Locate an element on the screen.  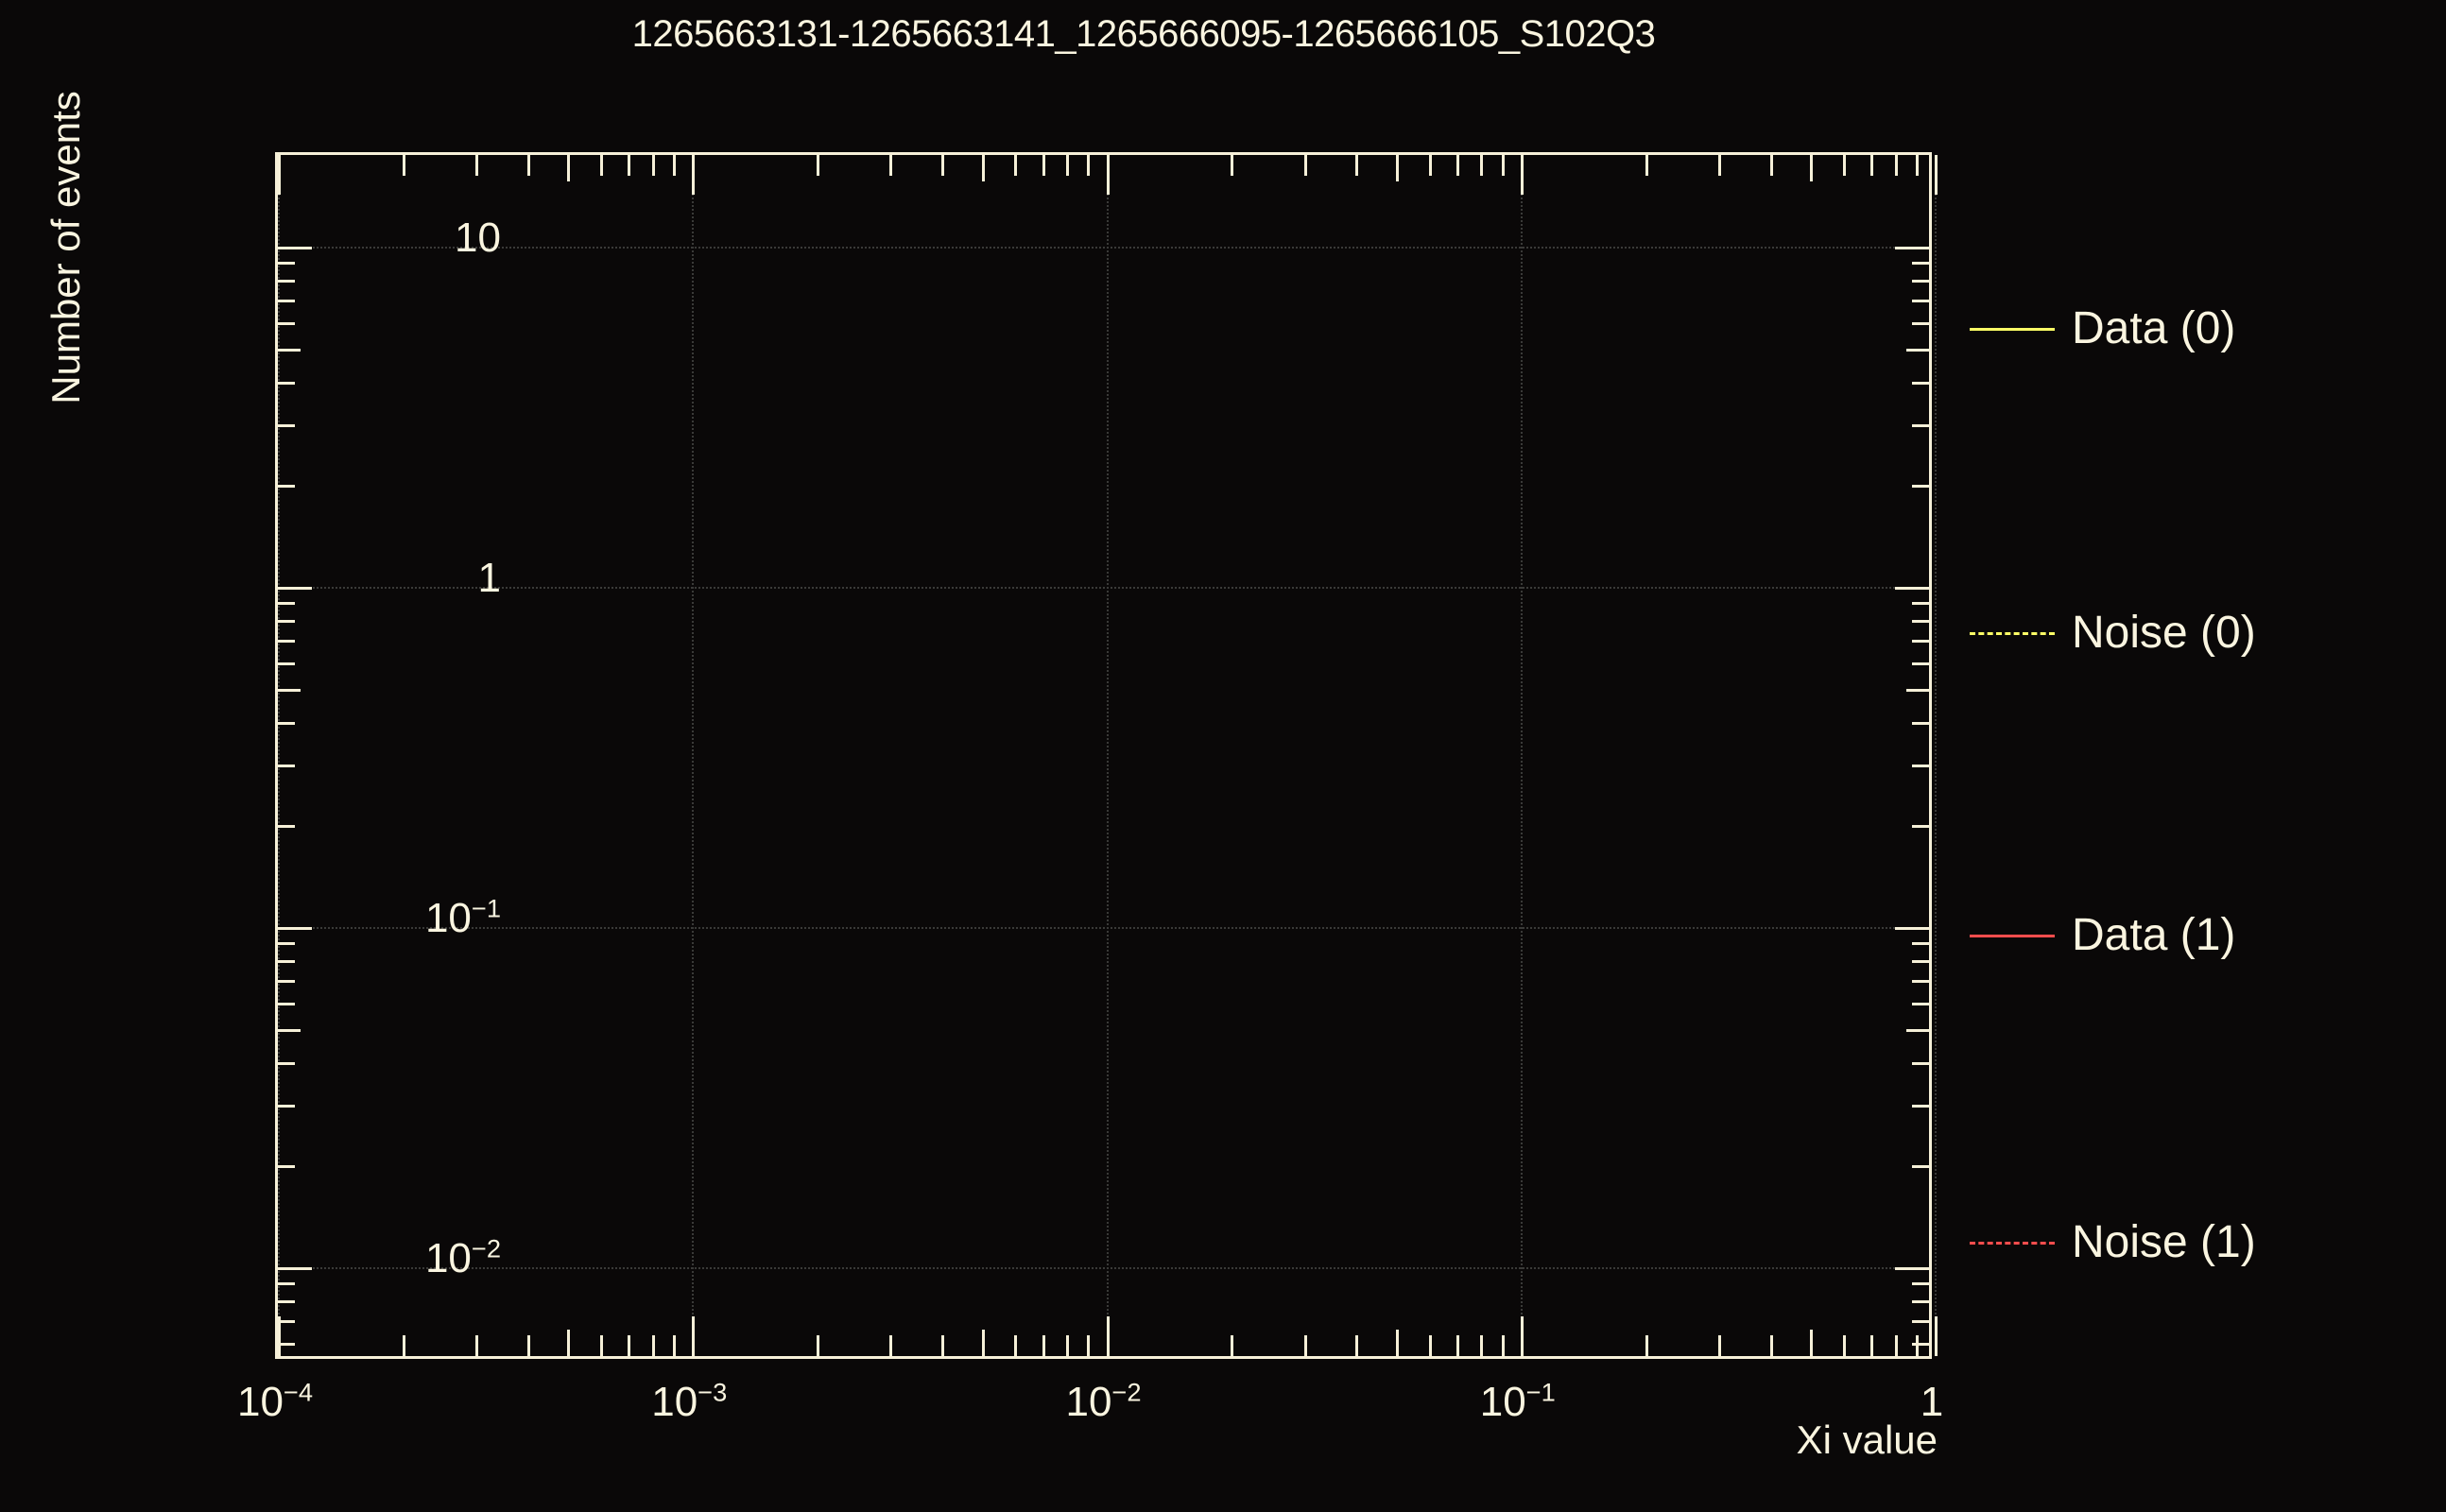
y-axis-tick-label: 10⁻² is located at coordinates (462, 1257).